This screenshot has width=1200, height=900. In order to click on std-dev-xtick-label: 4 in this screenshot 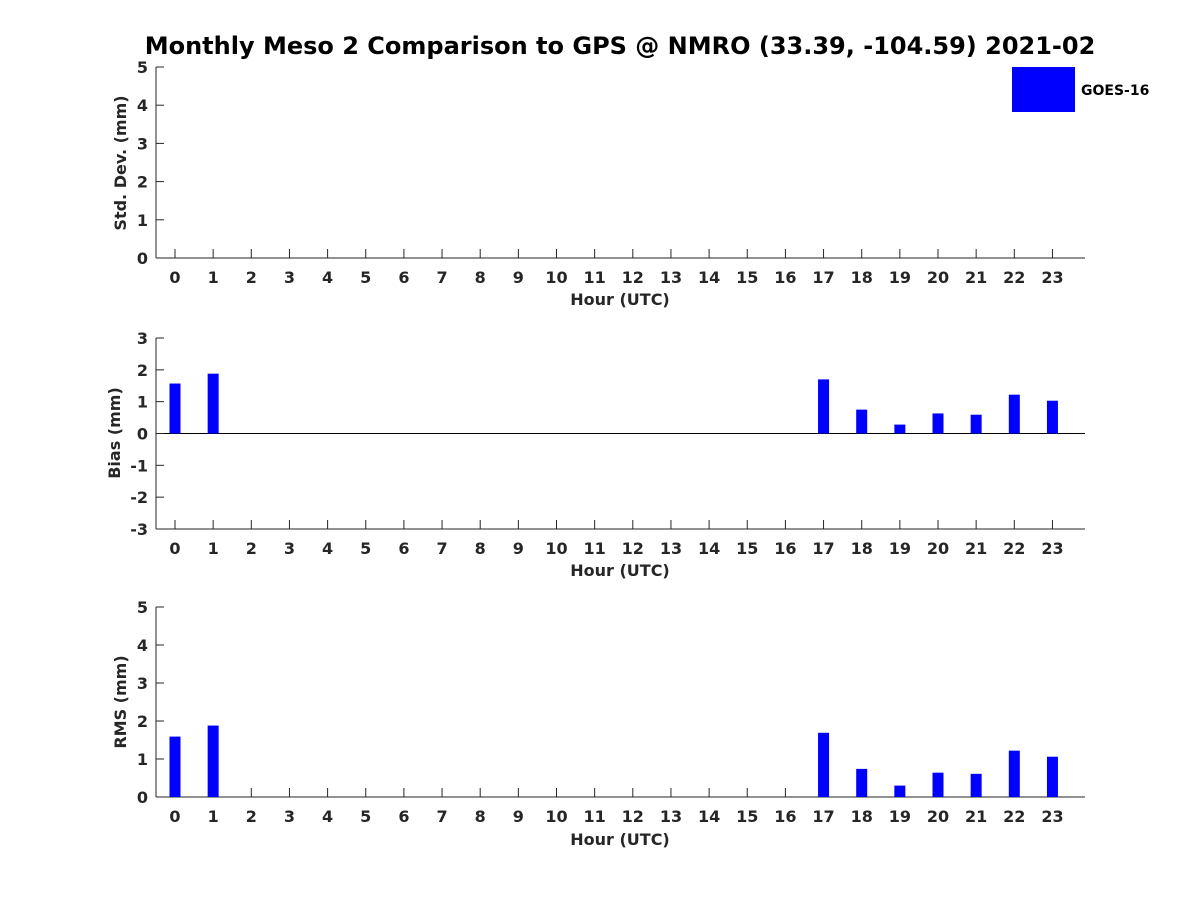, I will do `click(327, 277)`.